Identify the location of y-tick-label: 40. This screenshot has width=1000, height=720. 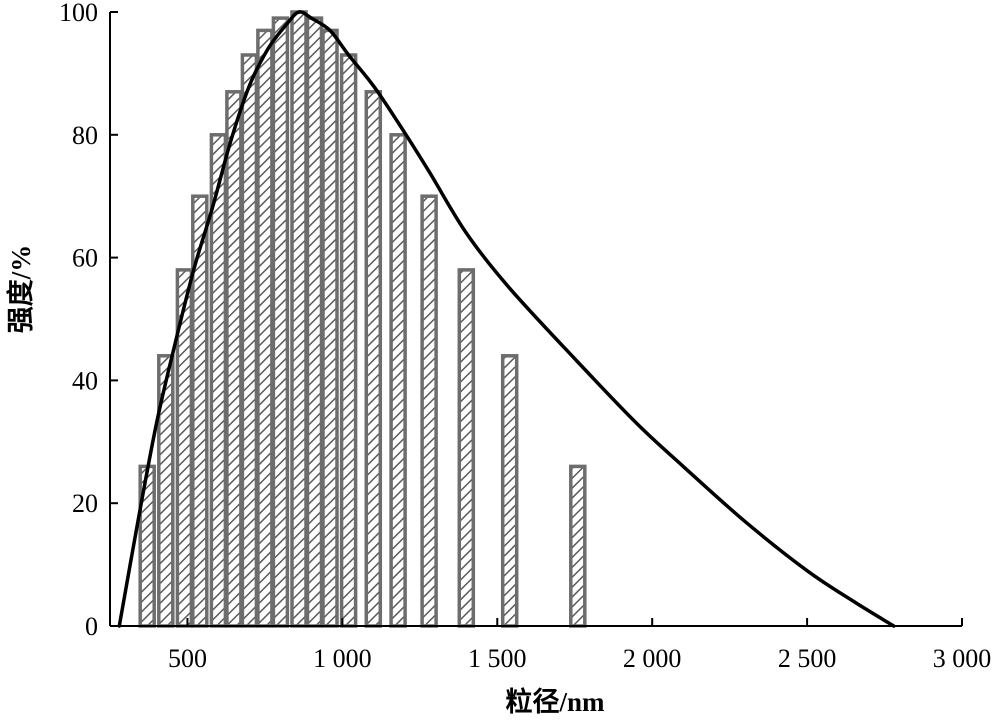
(85, 380).